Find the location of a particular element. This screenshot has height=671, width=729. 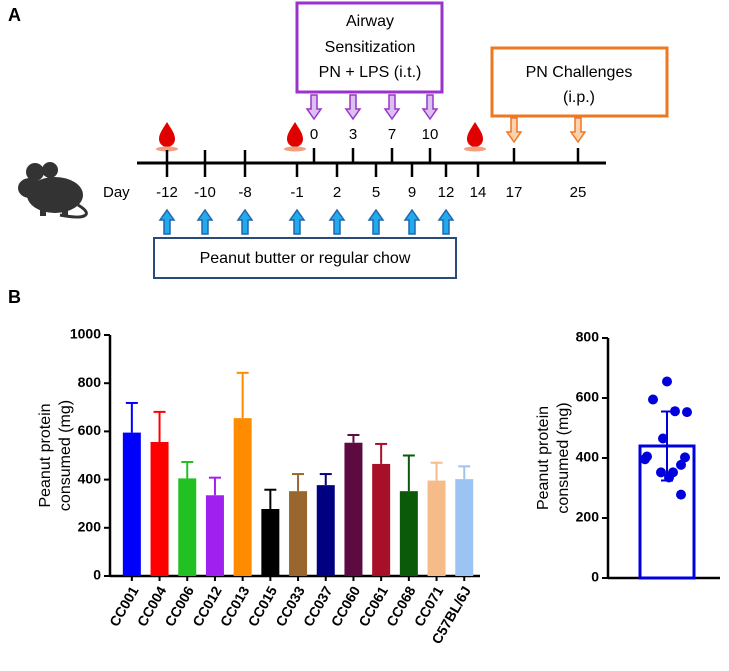

box-text: Peanut butter or regular chow is located at coordinates (305, 258).